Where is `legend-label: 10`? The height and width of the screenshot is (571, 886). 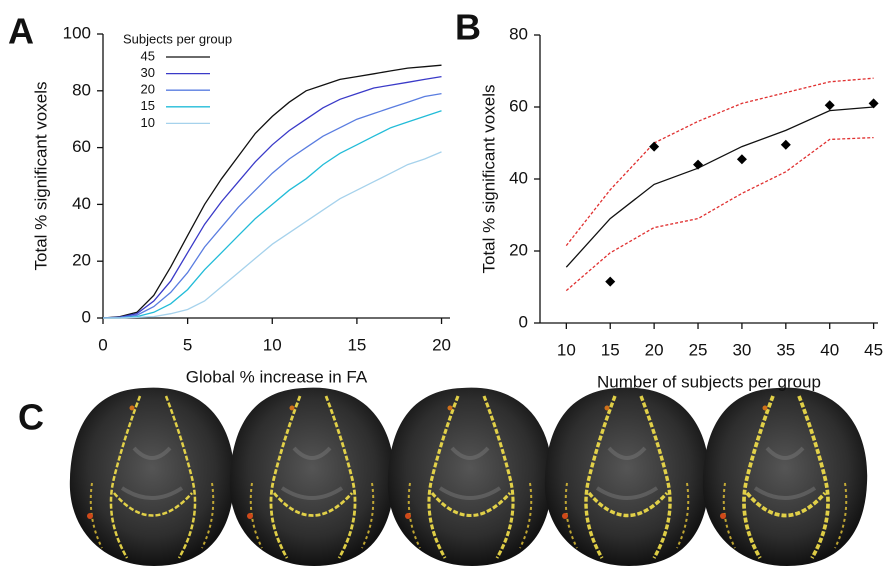 legend-label: 10 is located at coordinates (148, 122).